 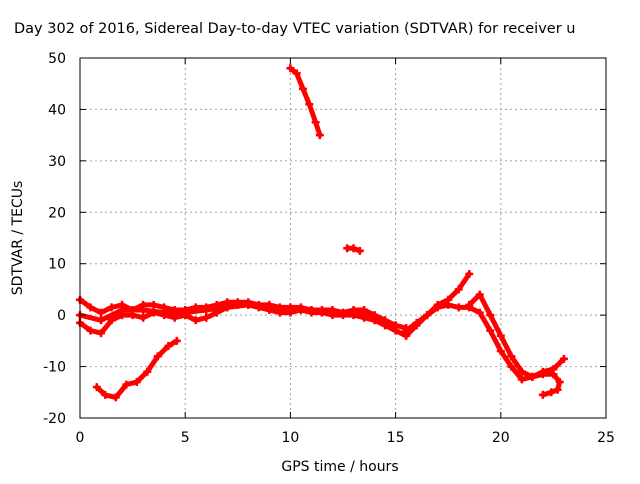 What do you see at coordinates (57, 59) in the screenshot?
I see `y-tick-label: 50` at bounding box center [57, 59].